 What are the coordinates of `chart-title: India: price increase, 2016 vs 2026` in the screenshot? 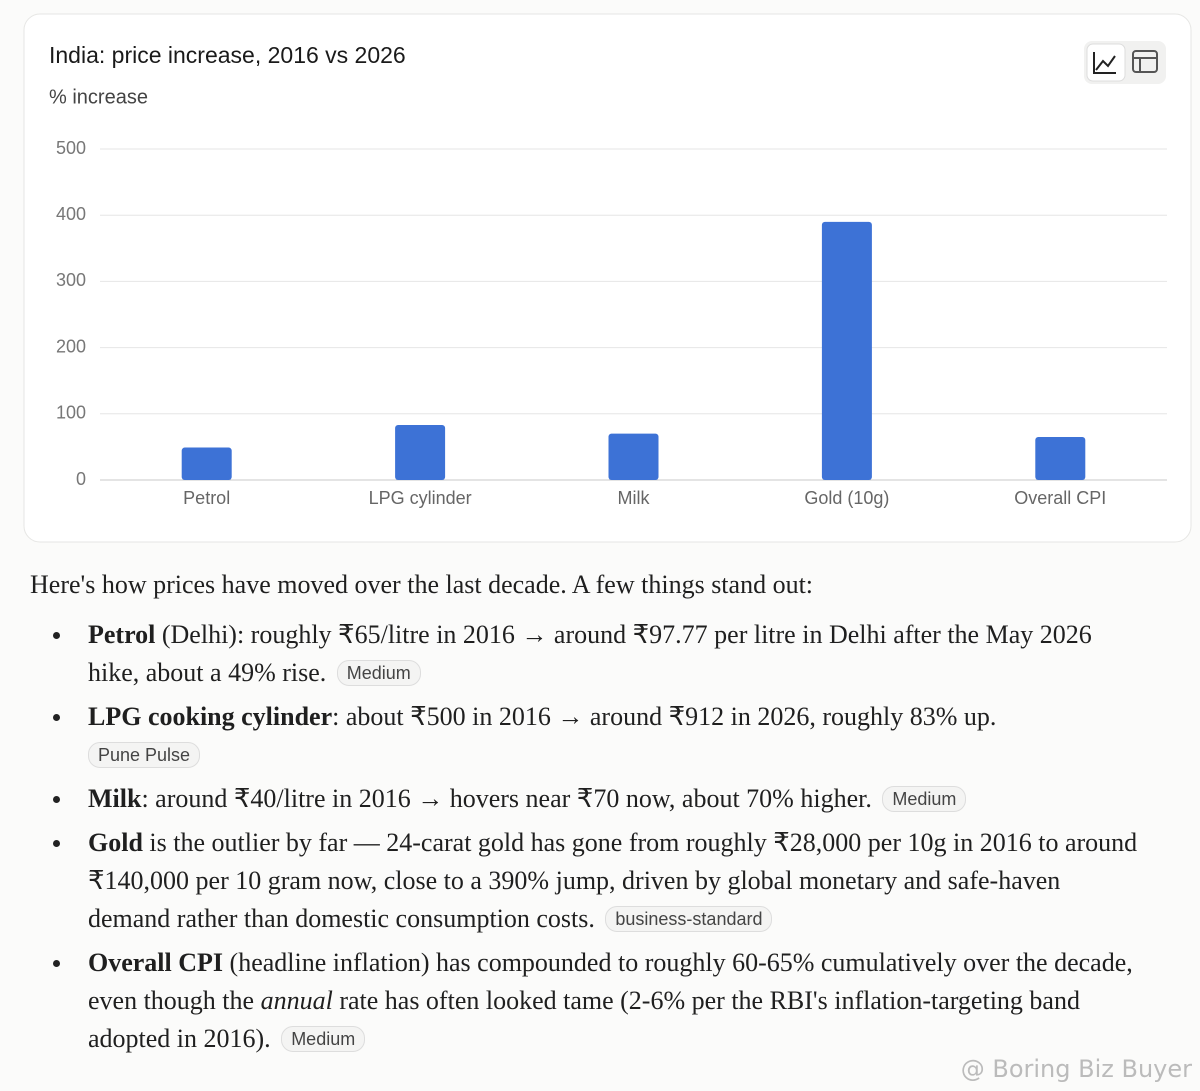 It's located at (227, 55).